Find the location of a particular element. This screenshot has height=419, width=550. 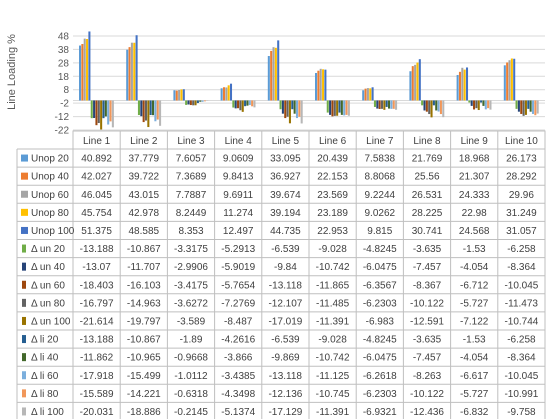

table-cell: -16.103 is located at coordinates (144, 285).